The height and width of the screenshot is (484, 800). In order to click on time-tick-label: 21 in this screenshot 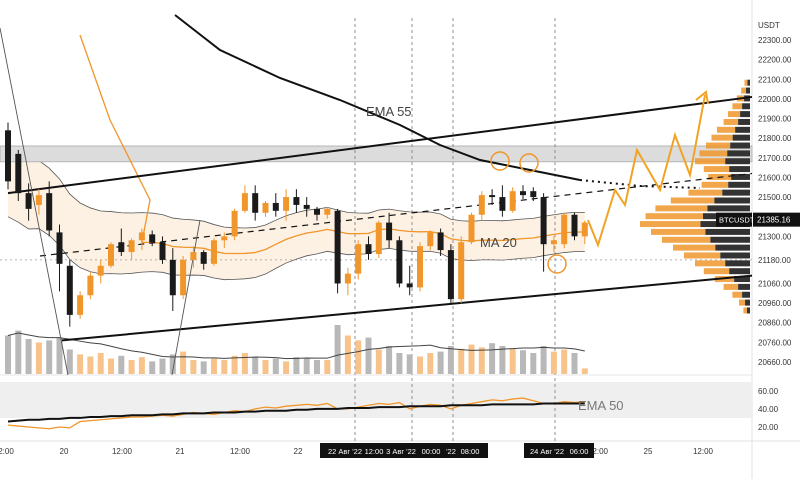, I will do `click(180, 451)`.